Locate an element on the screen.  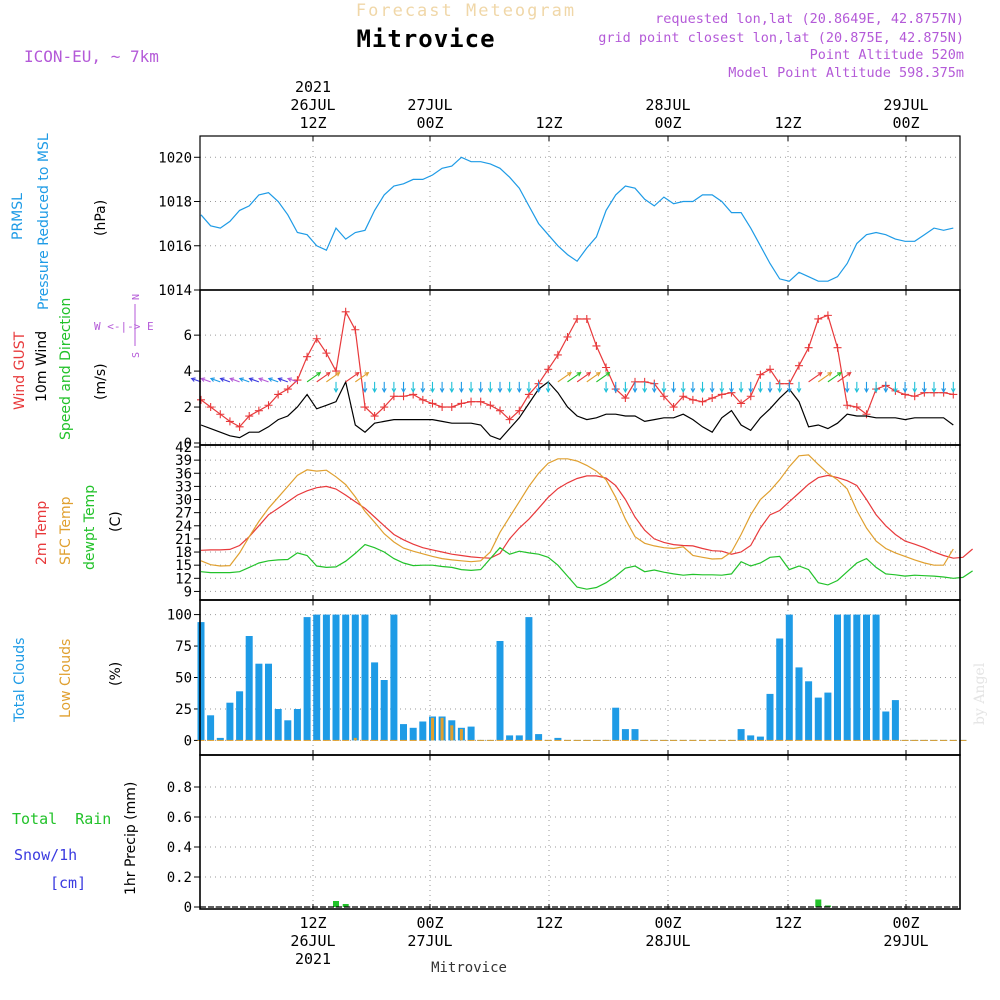
panel-frame is located at coordinates (580, 522).